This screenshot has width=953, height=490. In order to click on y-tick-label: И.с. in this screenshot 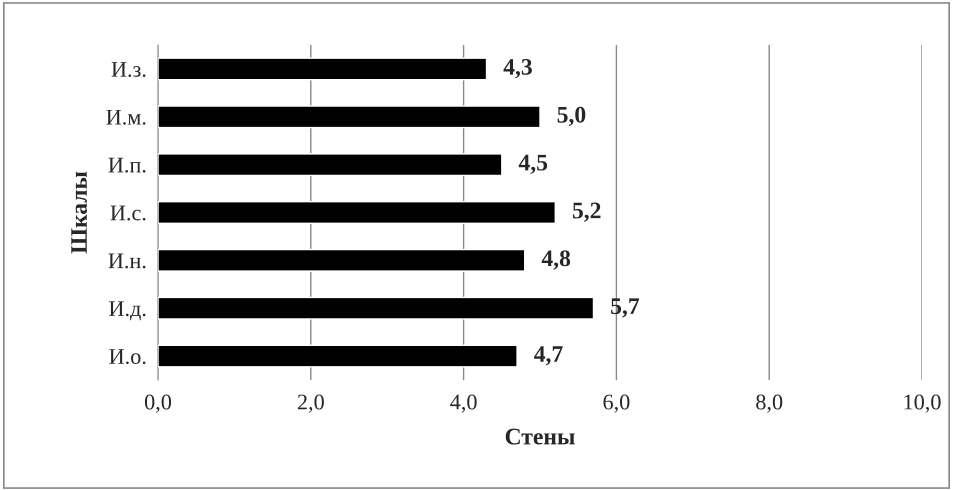, I will do `click(128, 213)`.